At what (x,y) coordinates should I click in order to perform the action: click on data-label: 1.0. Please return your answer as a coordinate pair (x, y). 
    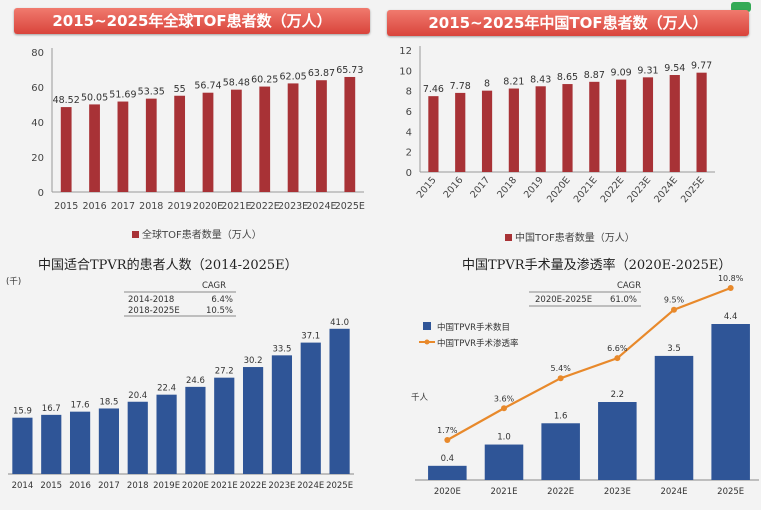
    Looking at the image, I should click on (504, 438).